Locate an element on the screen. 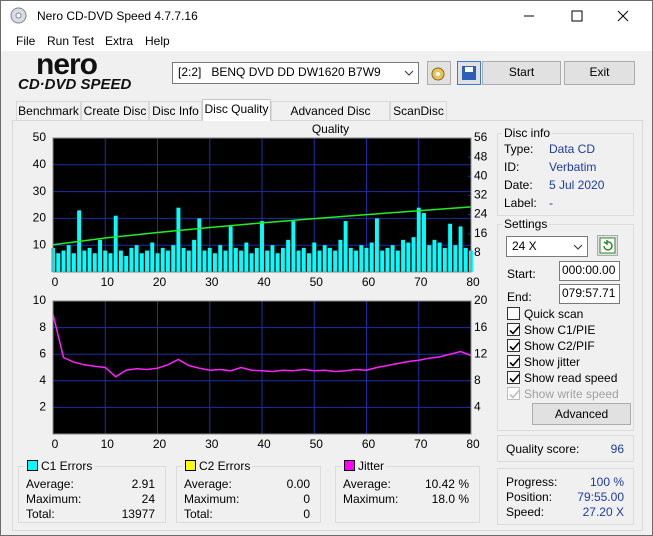 Image resolution: width=653 pixels, height=536 pixels. info-value: Verbatim is located at coordinates (573, 167).